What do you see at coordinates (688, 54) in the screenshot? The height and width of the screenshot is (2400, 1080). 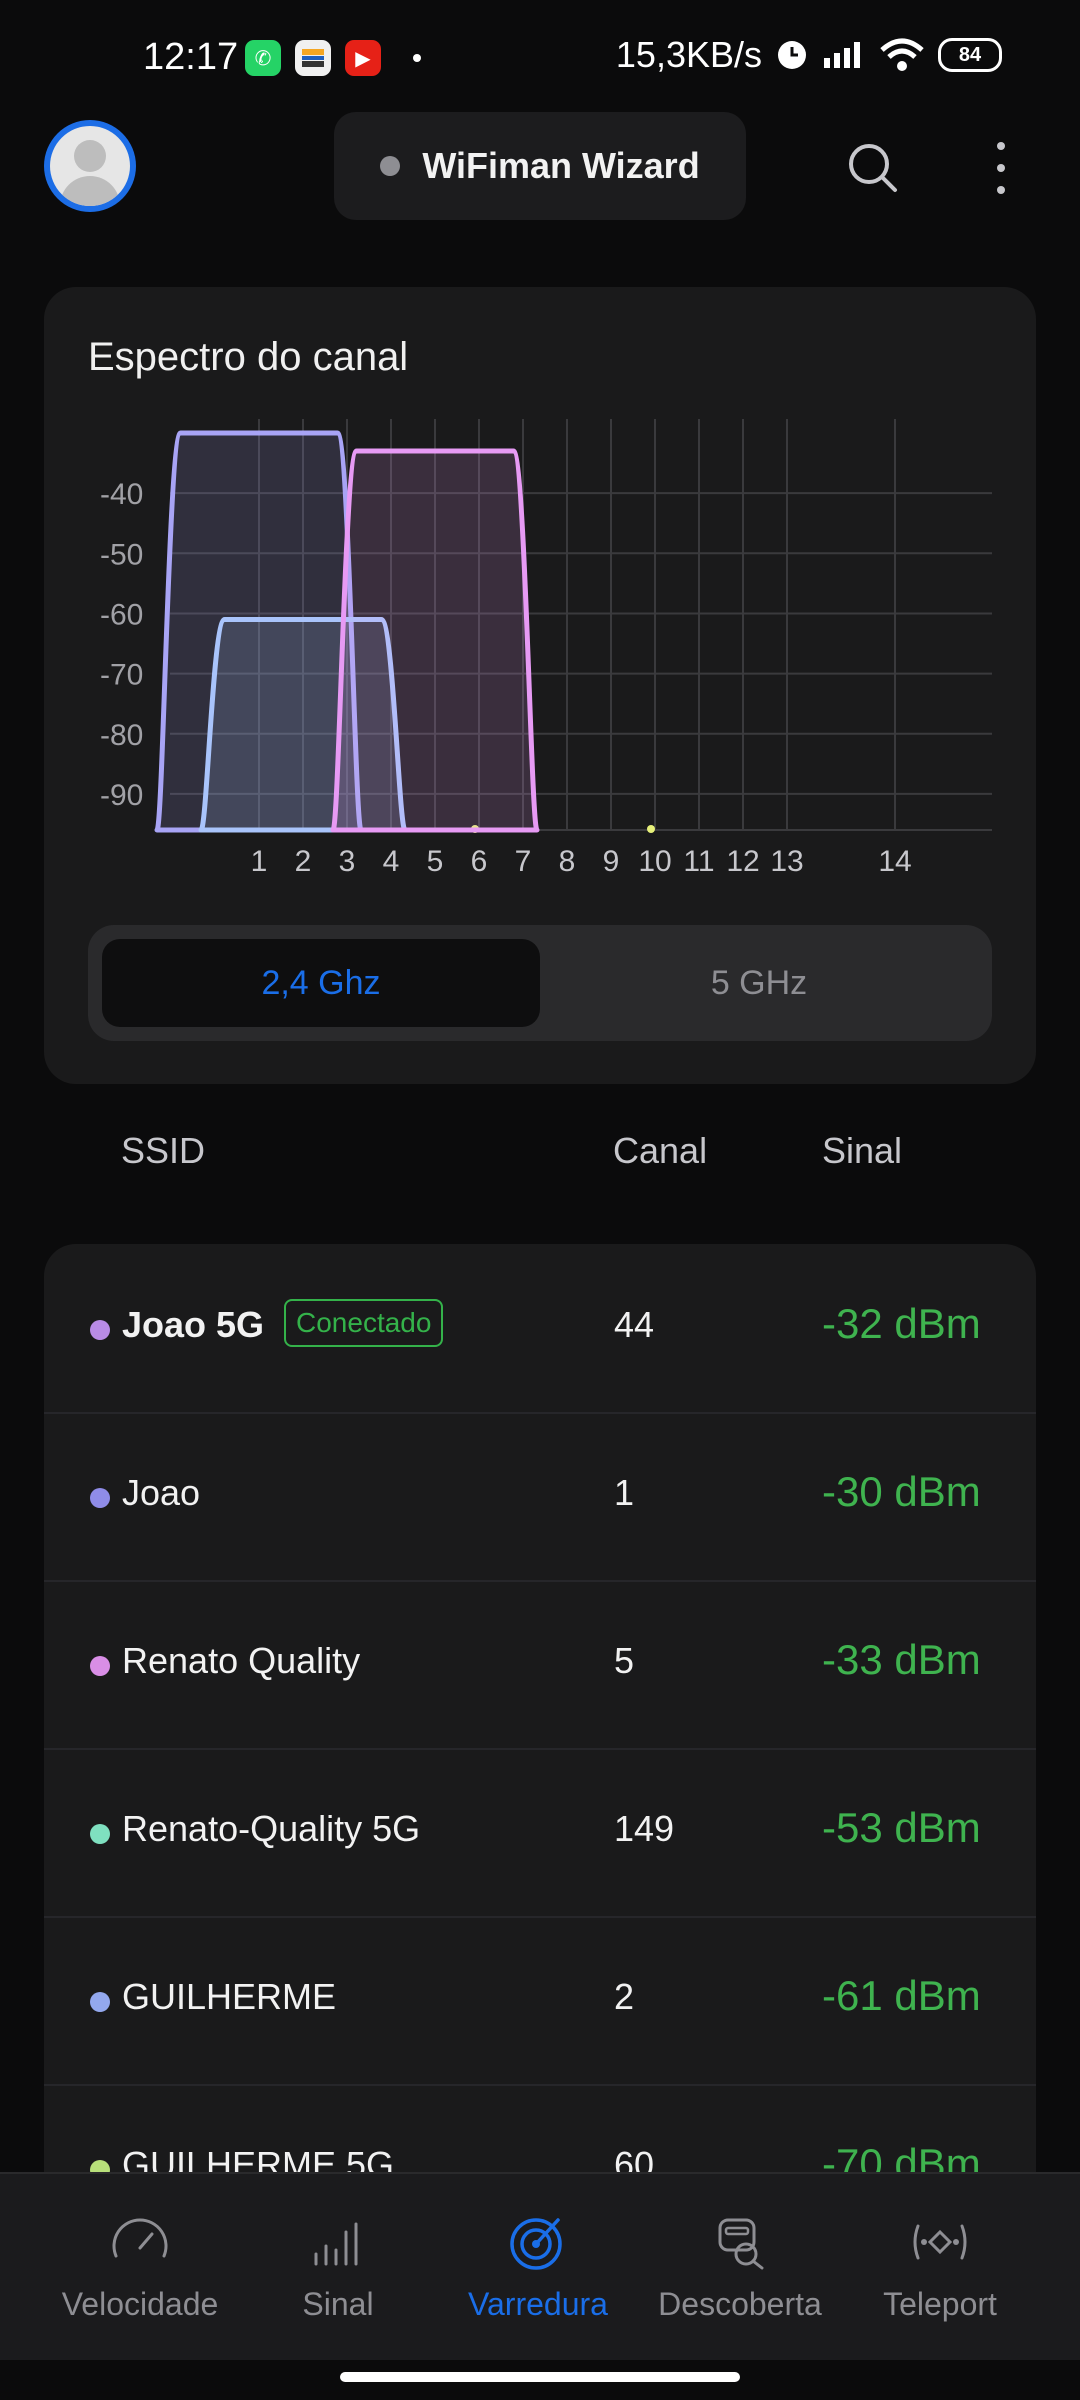 I see `network-speed: 15,3KB/s` at bounding box center [688, 54].